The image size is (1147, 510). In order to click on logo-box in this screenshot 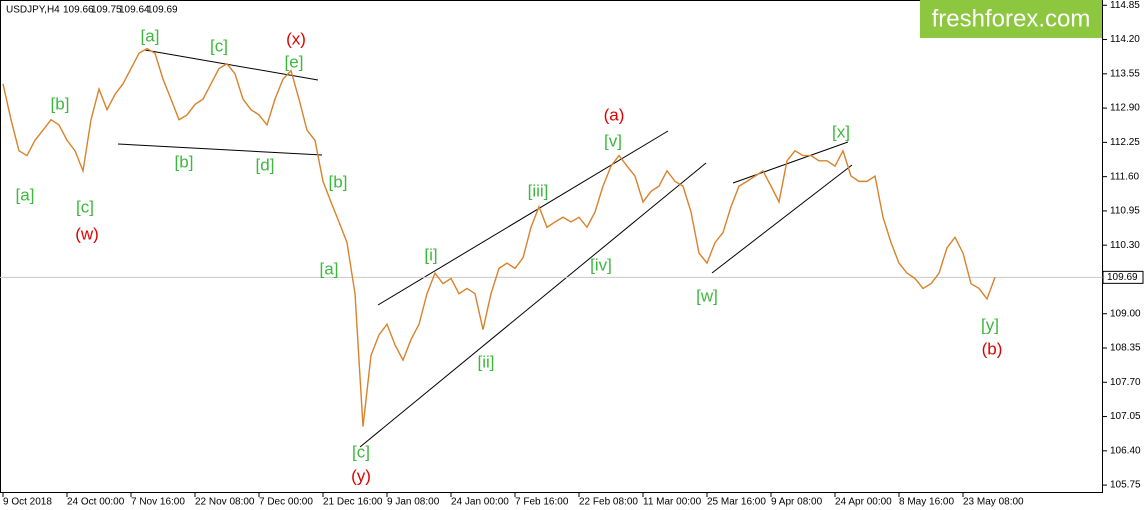, I will do `click(1011, 19)`.